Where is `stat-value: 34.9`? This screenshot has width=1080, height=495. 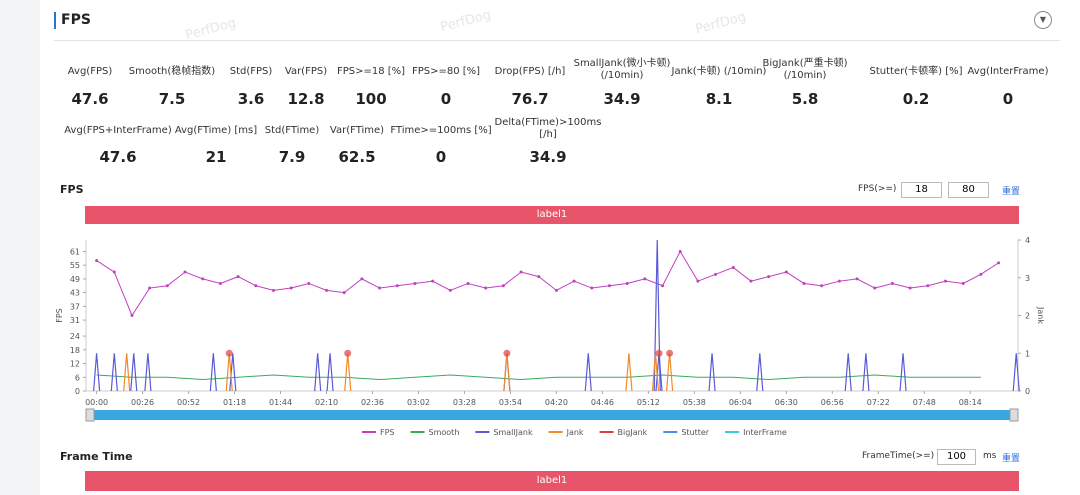
stat-value: 34.9 is located at coordinates (622, 99).